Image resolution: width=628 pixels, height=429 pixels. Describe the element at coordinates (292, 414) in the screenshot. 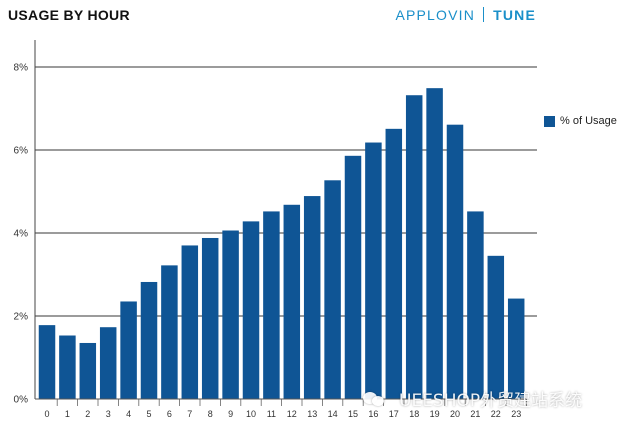

I see `x-tick-label: 12` at that location.